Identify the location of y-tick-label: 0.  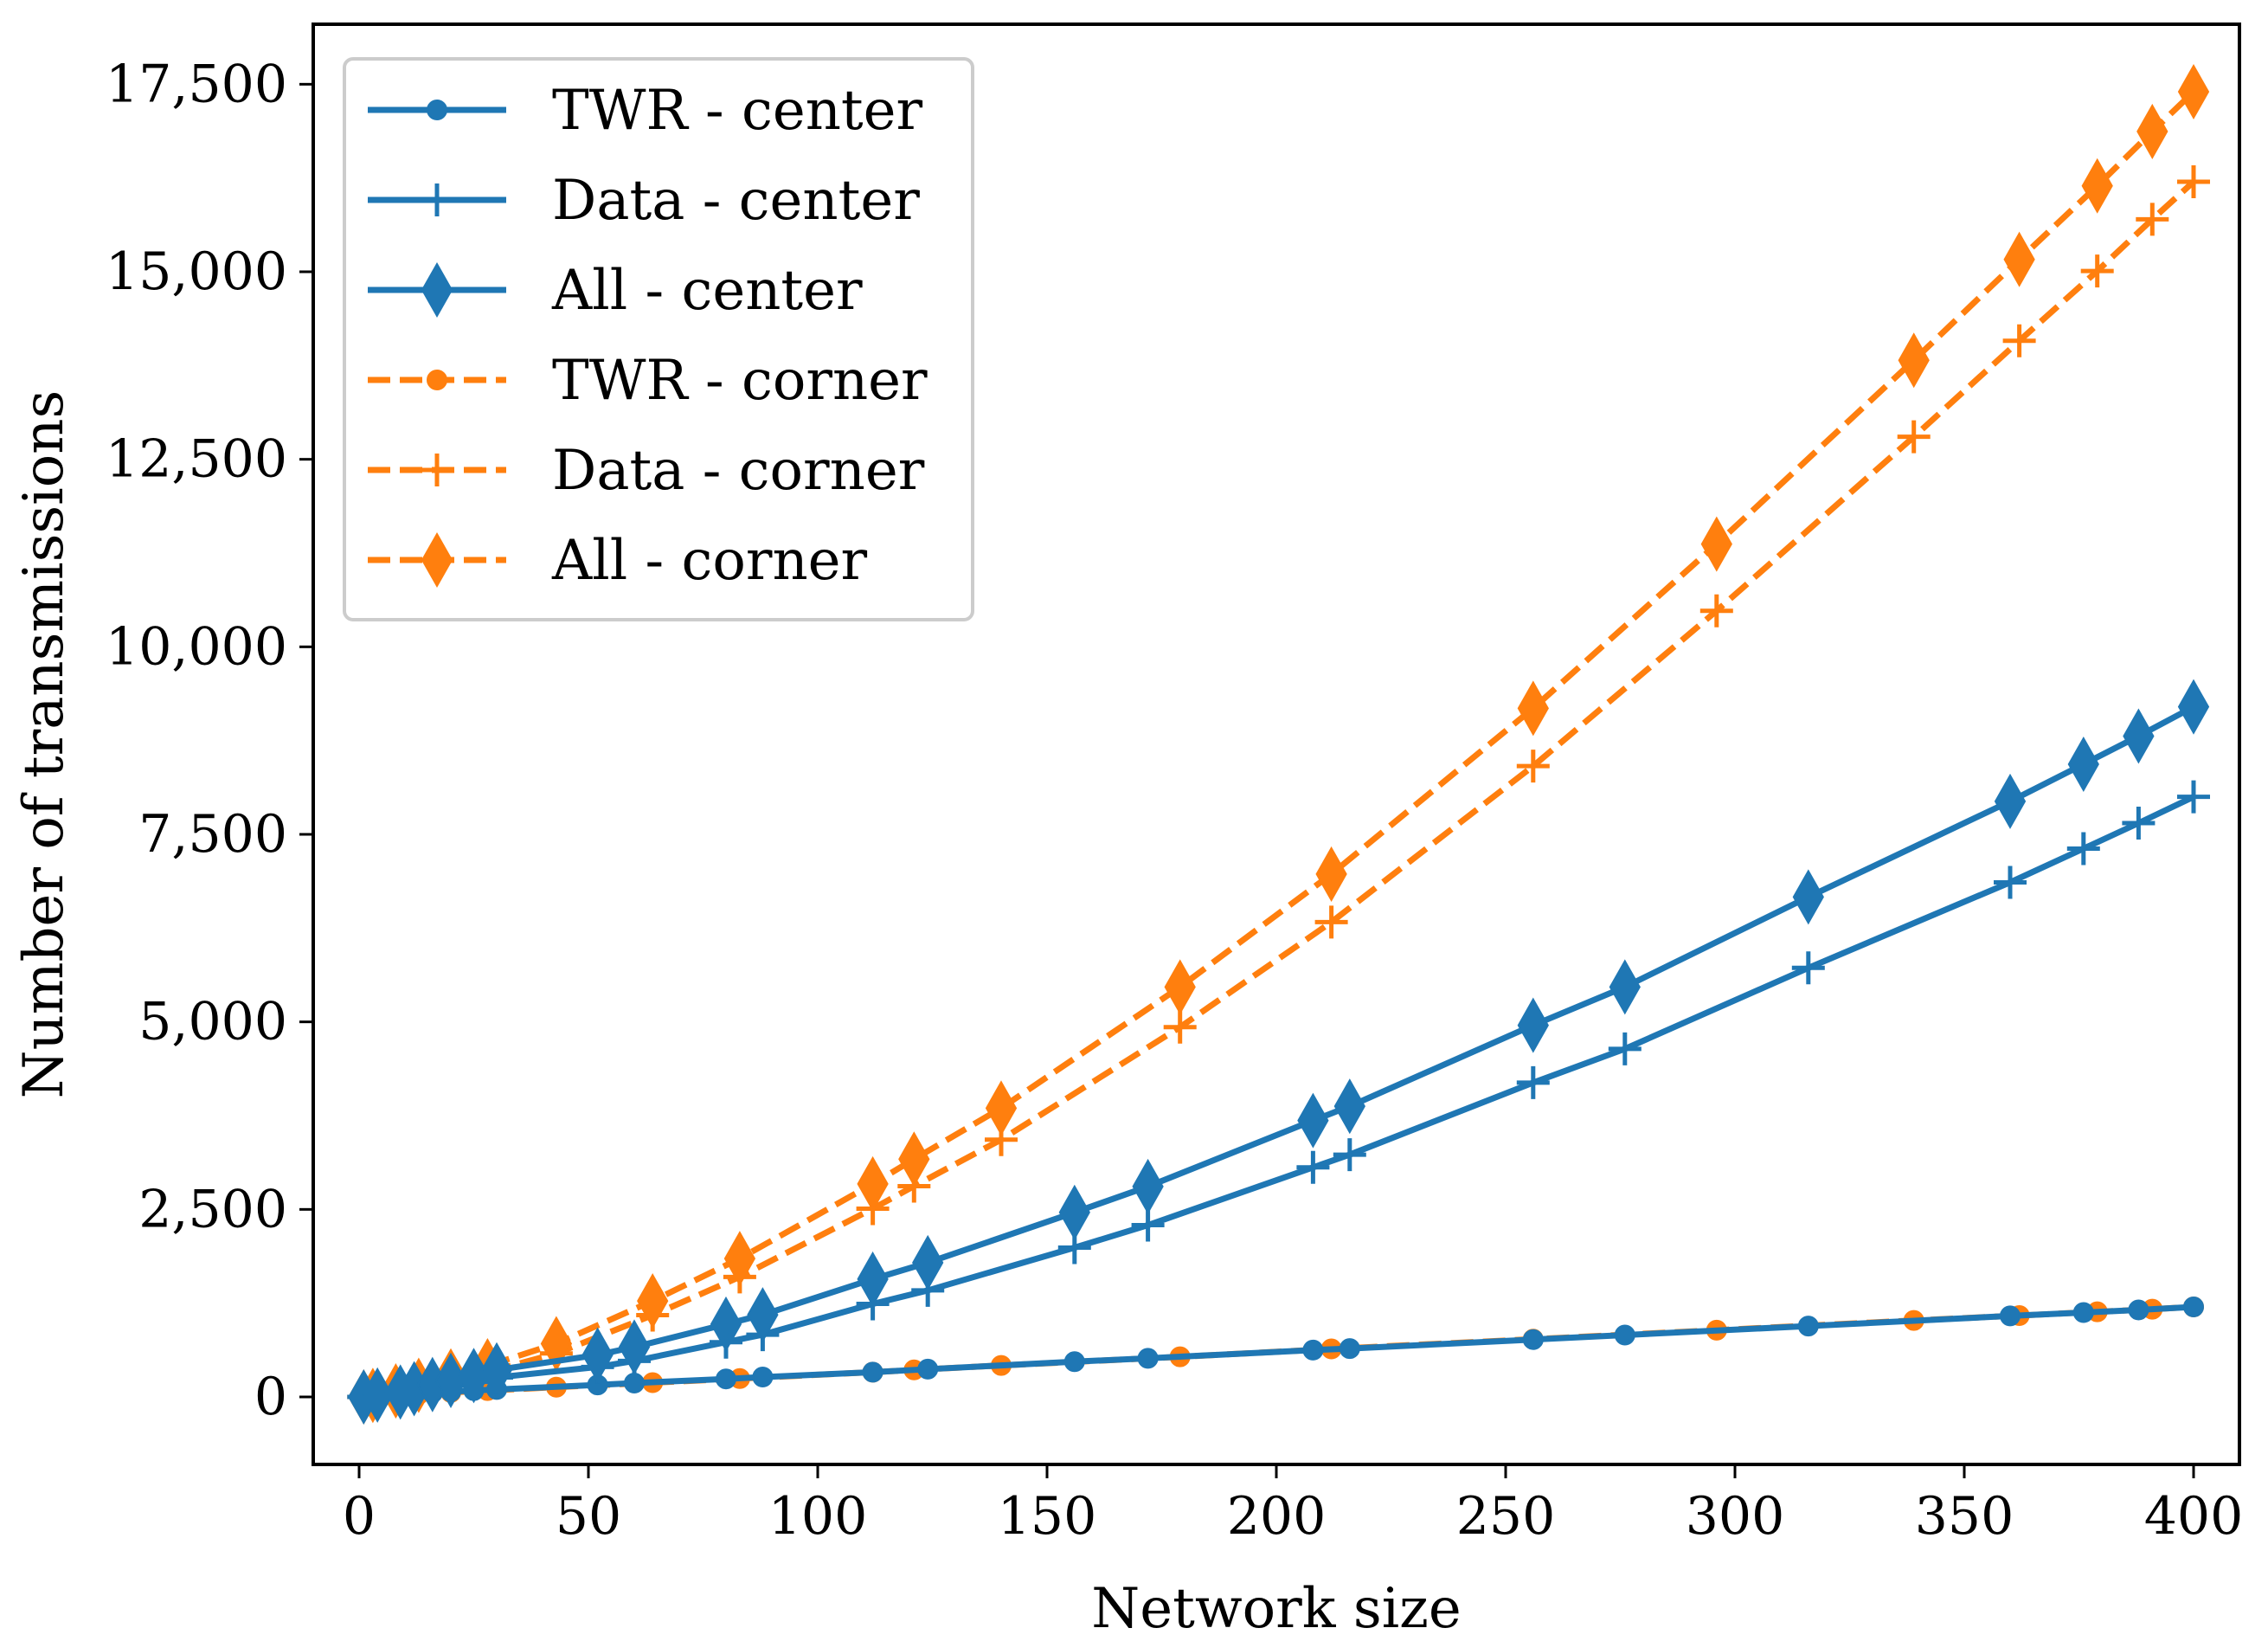
(270, 1397).